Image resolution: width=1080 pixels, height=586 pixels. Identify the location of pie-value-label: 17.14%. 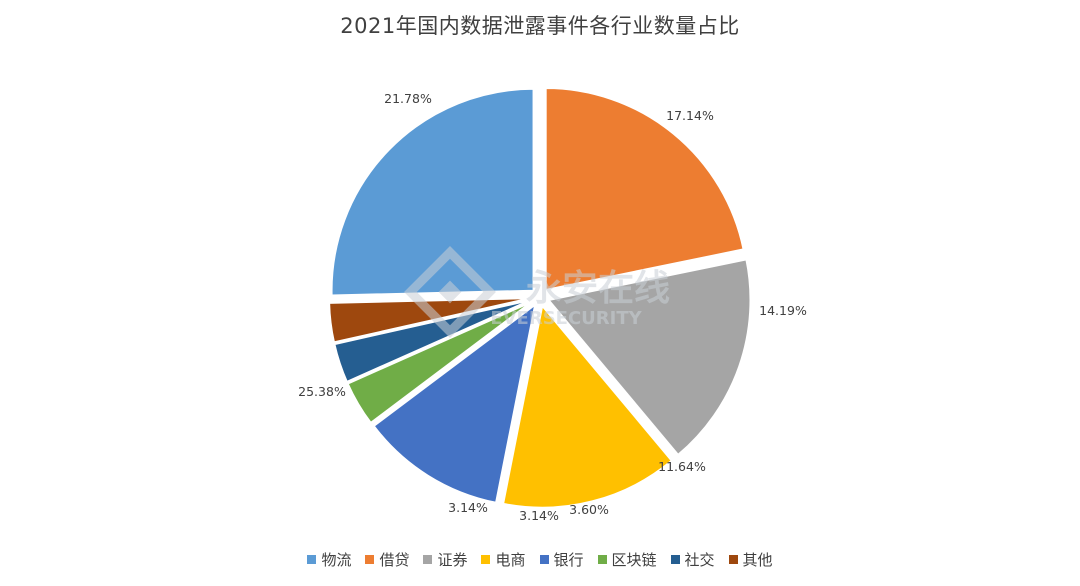
(690, 115).